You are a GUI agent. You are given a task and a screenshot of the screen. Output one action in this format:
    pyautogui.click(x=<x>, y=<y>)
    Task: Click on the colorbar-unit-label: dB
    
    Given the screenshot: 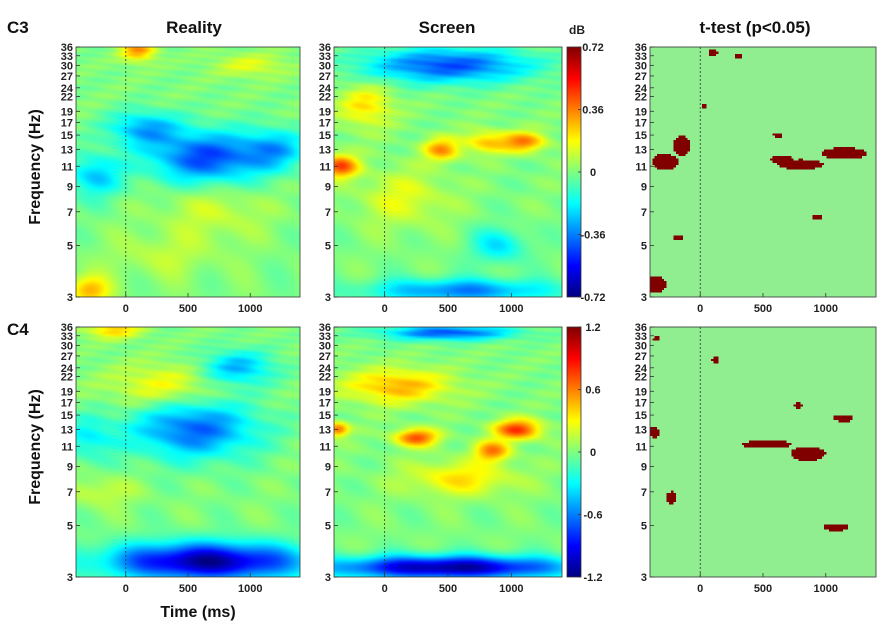 What is the action you would take?
    pyautogui.click(x=577, y=30)
    